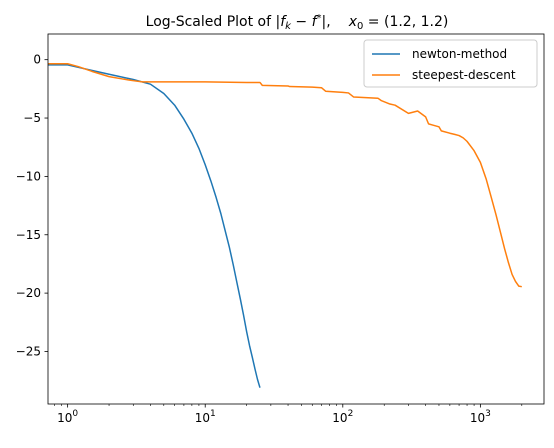 The width and height of the screenshot is (554, 448). I want to click on y-tick-label: −25, so click(28, 351).